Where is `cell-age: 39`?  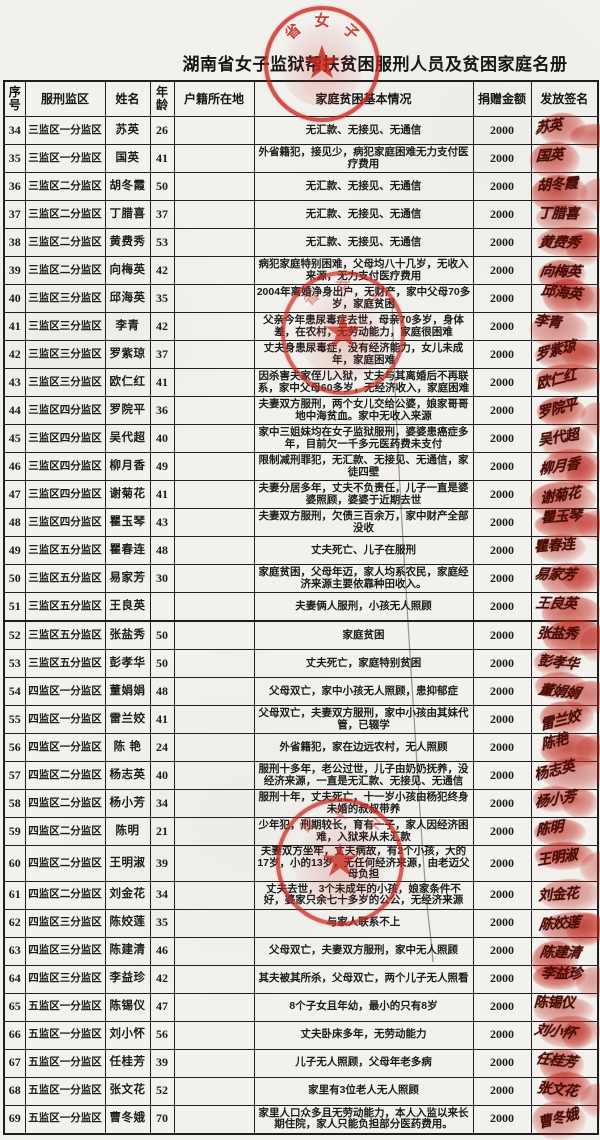
cell-age: 39 is located at coordinates (162, 864).